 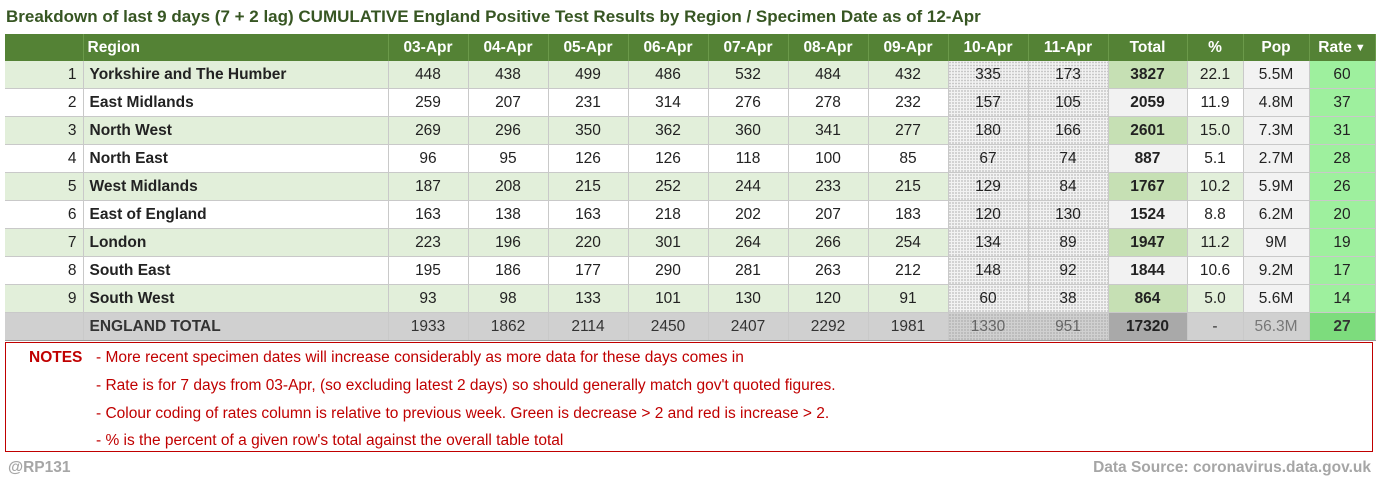 I want to click on region-name: North East, so click(x=236, y=158).